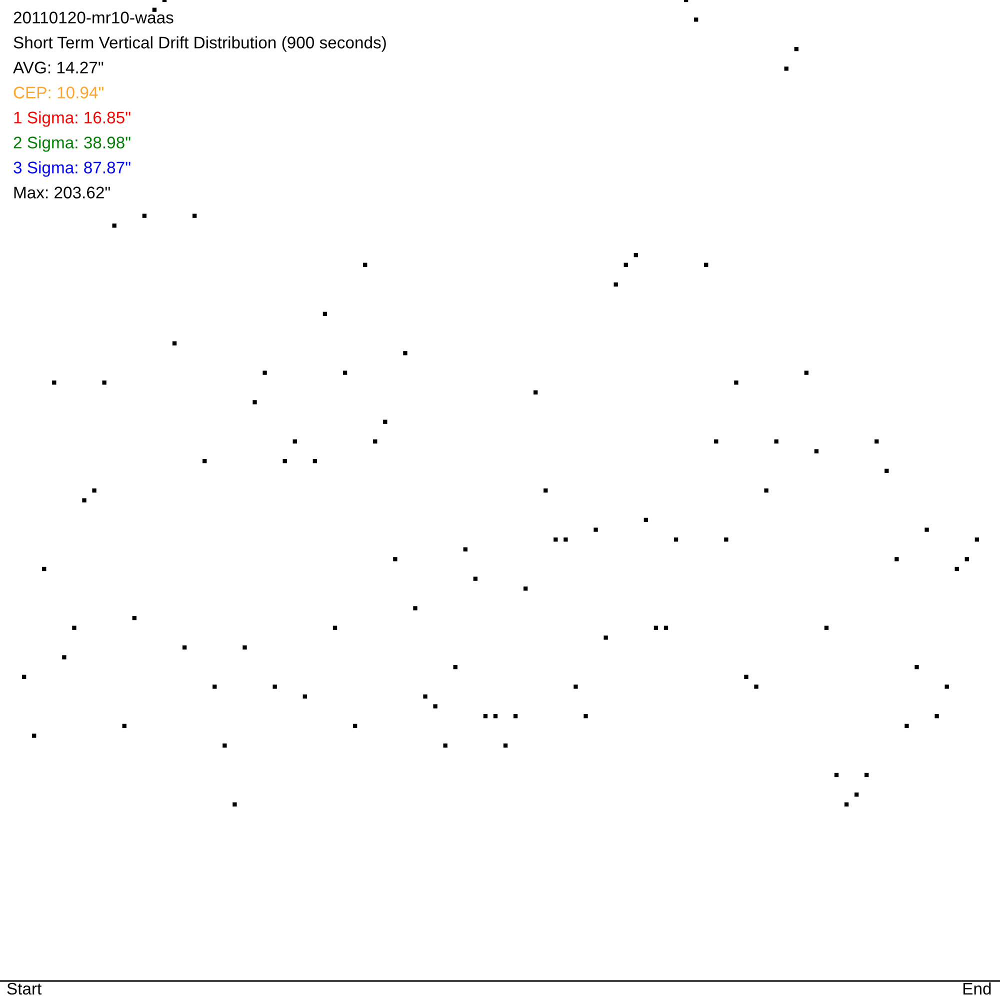 The height and width of the screenshot is (1000, 1000). I want to click on annotation: 2 Sigma: 38.98", so click(72, 144).